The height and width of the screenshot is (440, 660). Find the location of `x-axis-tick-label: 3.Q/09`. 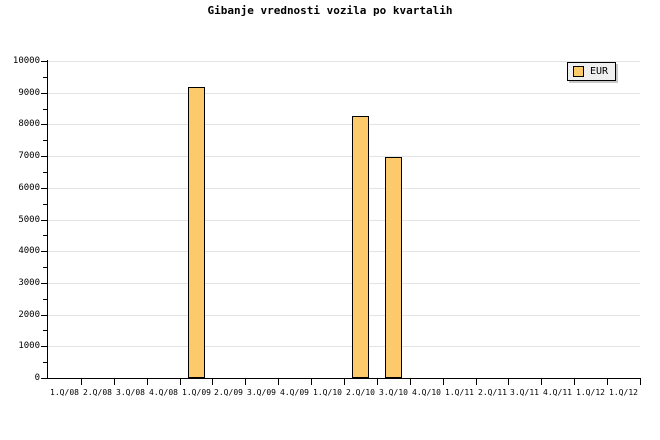

x-axis-tick-label: 3.Q/09 is located at coordinates (261, 392).